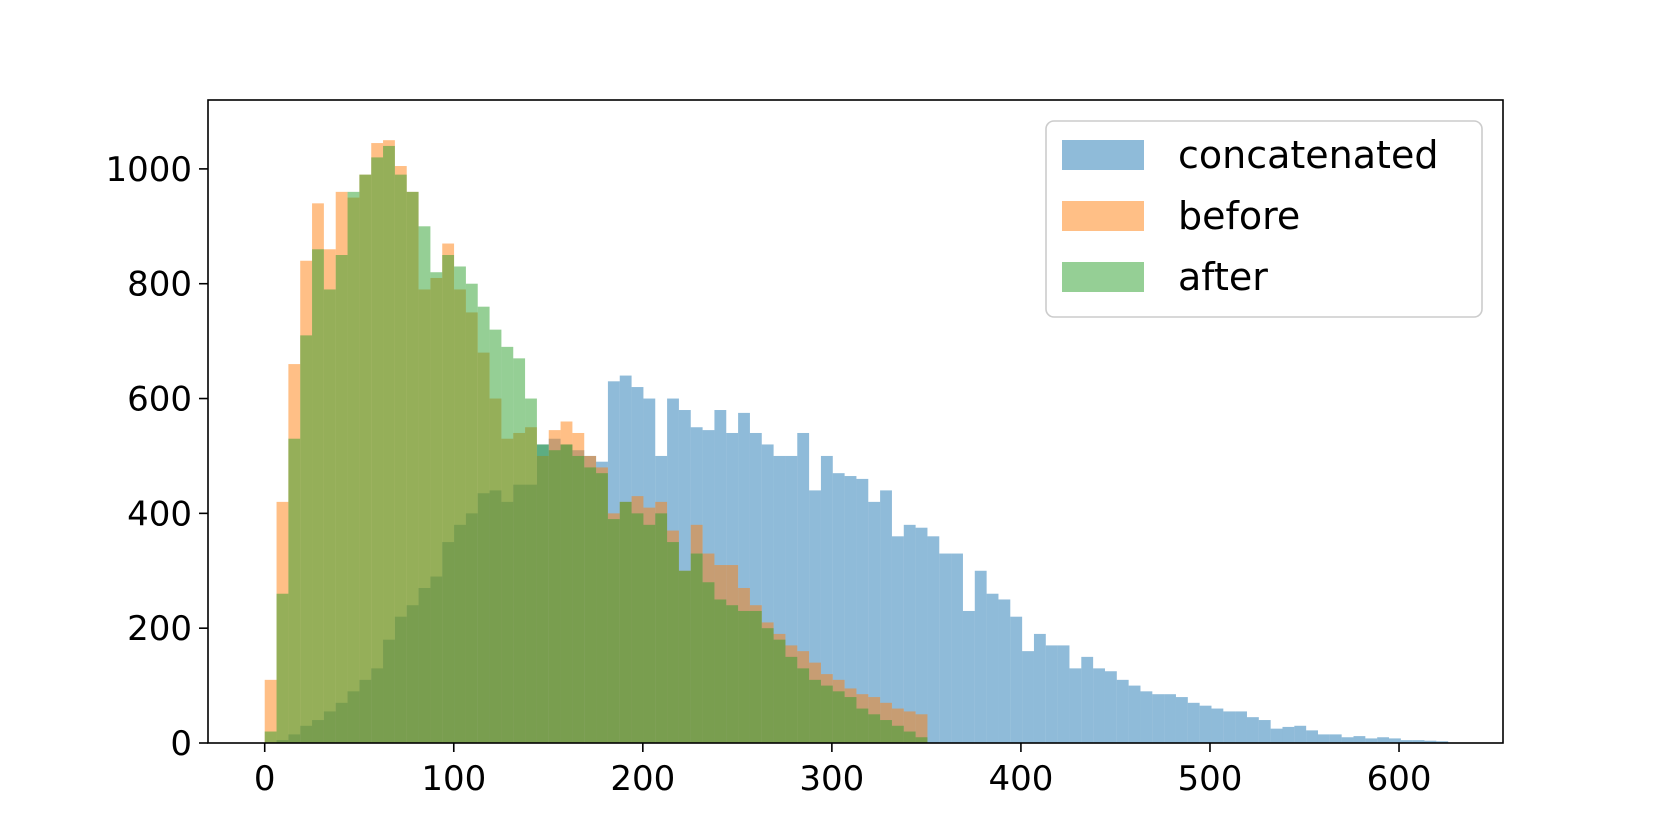 This screenshot has height=830, width=1661. What do you see at coordinates (159, 285) in the screenshot?
I see `y-tick-label-4: 800` at bounding box center [159, 285].